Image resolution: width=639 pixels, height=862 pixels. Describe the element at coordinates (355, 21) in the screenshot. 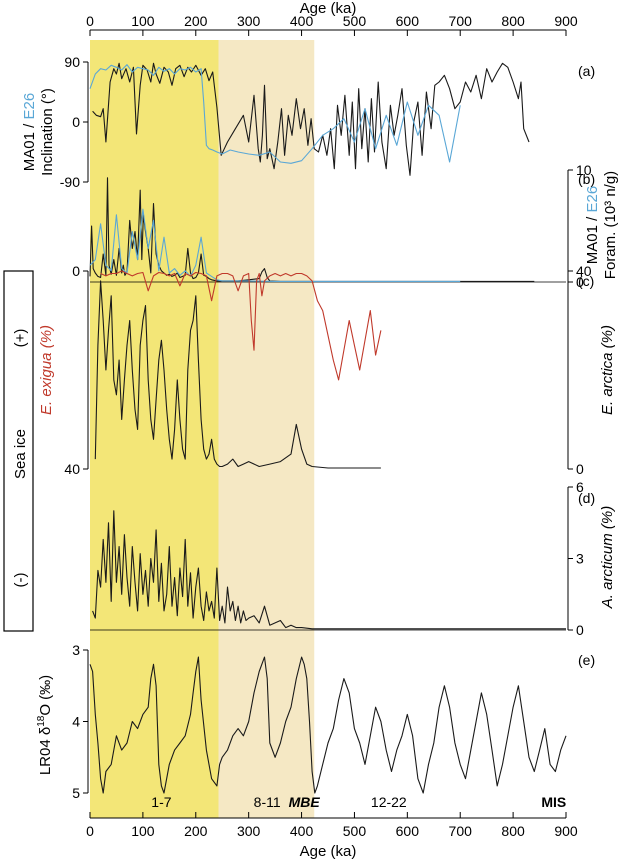

I see `x-tick-label-top-500: 500` at that location.